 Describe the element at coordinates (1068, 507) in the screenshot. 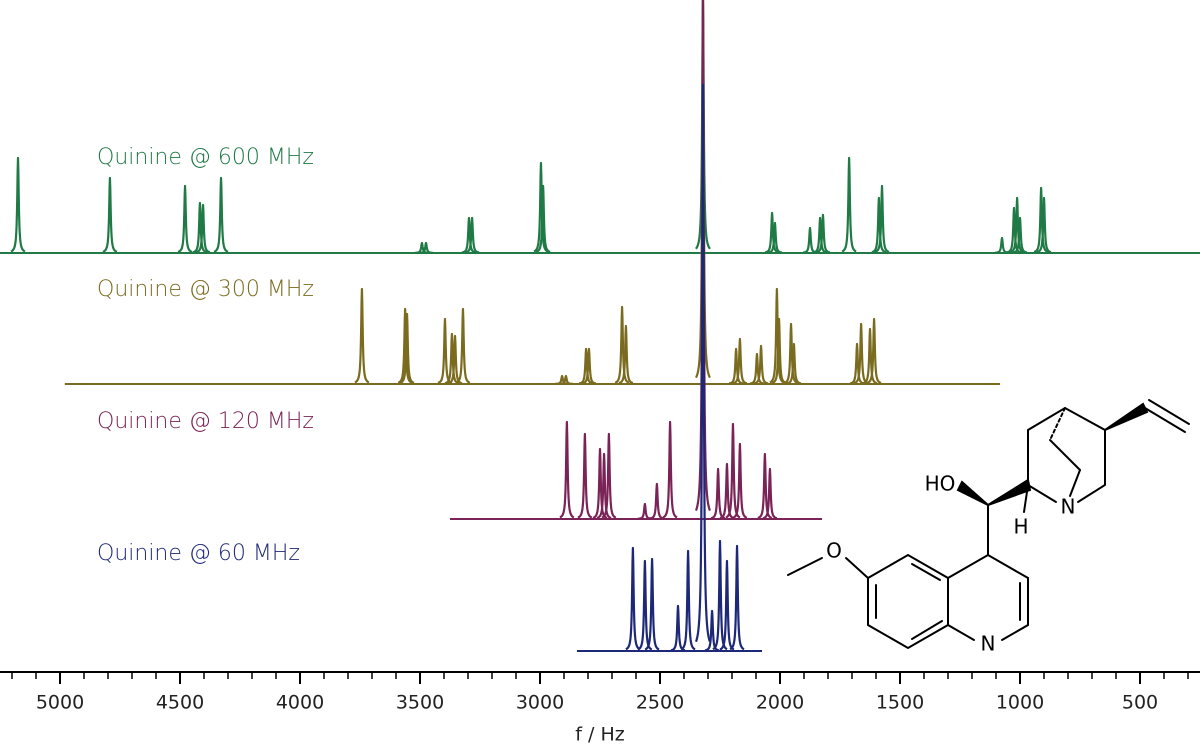

I see `atom-label: N` at that location.